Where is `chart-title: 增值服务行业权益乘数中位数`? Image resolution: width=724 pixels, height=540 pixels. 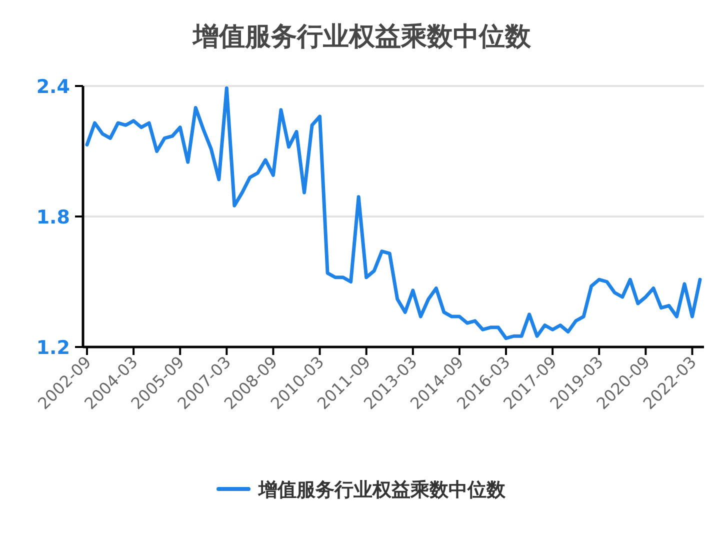
chart-title: 增值服务行业权益乘数中位数 is located at coordinates (362, 37).